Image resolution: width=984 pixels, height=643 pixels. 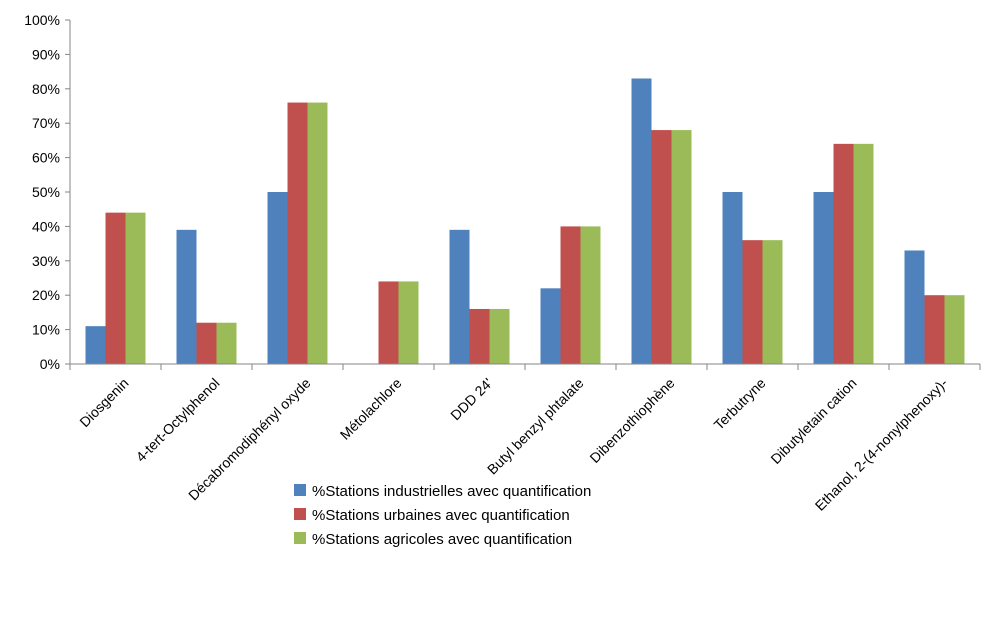 I want to click on x-category-label: DDD 24', so click(x=471, y=399).